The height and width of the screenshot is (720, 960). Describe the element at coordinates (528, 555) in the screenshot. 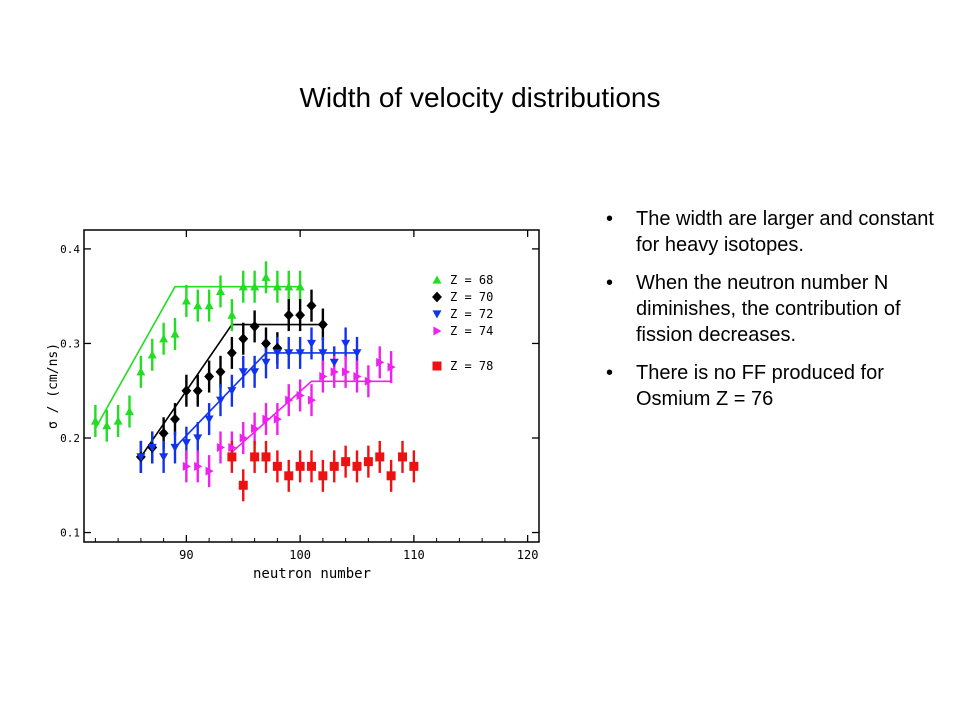

I see `x-tick-label: 120` at that location.